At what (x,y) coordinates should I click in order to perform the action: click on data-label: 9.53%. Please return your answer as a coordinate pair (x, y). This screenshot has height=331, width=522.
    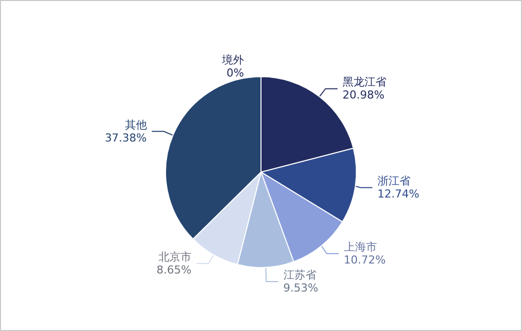
    Looking at the image, I should click on (300, 288).